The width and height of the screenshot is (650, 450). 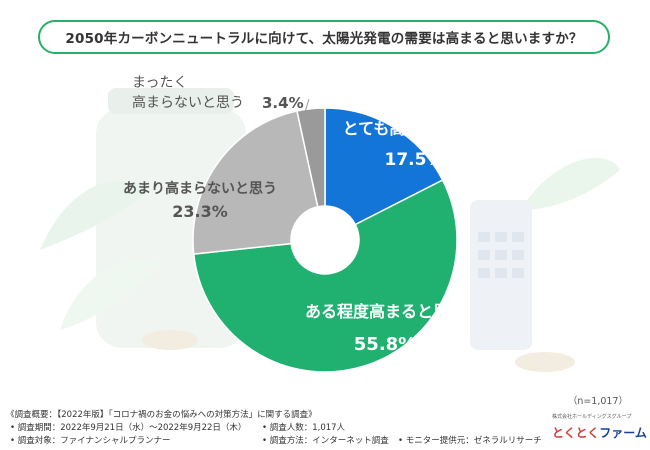 What do you see at coordinates (470, 441) in the screenshot?
I see `survey-provider: • モニター提供元：ゼネラルリサーチ` at bounding box center [470, 441].